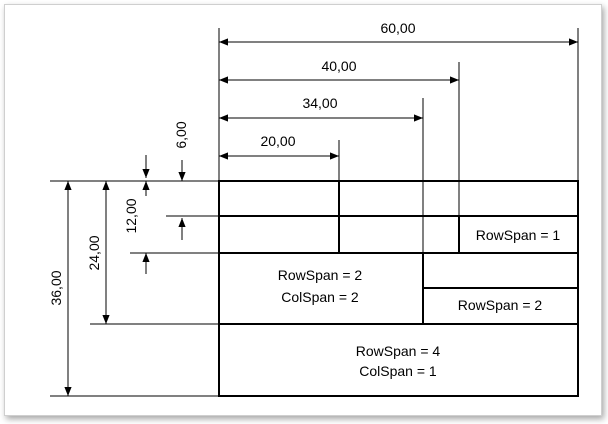 Image resolution: width=608 pixels, height=424 pixels. I want to click on dim-label-24: 24,00, so click(94, 252).